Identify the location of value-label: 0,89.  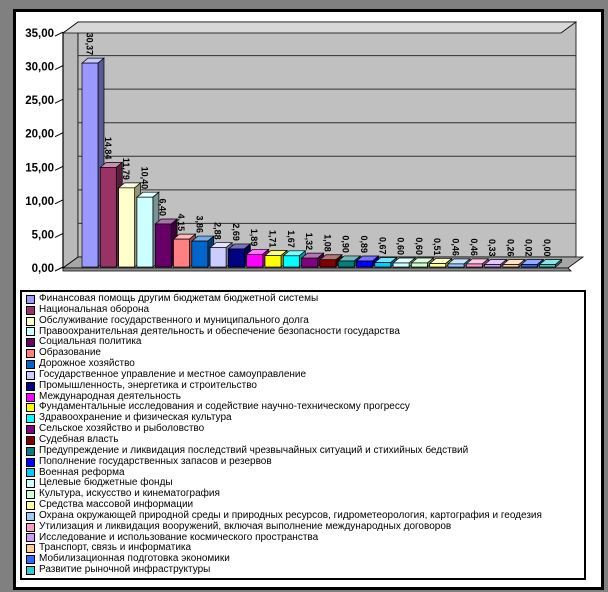
(364, 244).